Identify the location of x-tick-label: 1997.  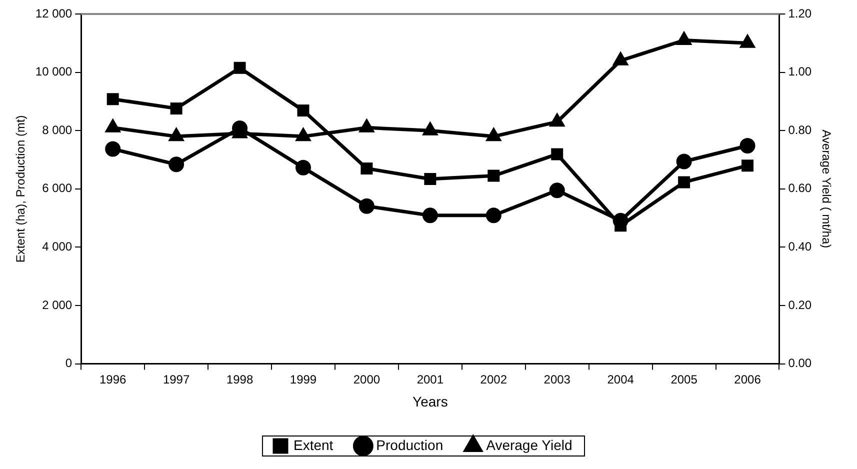
(176, 379).